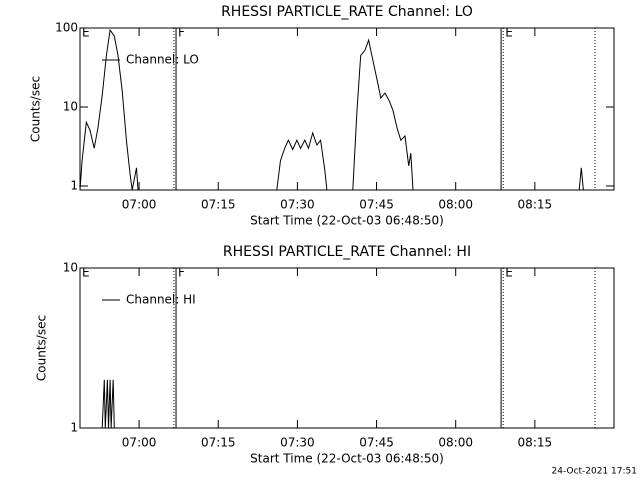  Describe the element at coordinates (594, 472) in the screenshot. I see `timestamp: 24-Oct-2021 17:51` at that location.